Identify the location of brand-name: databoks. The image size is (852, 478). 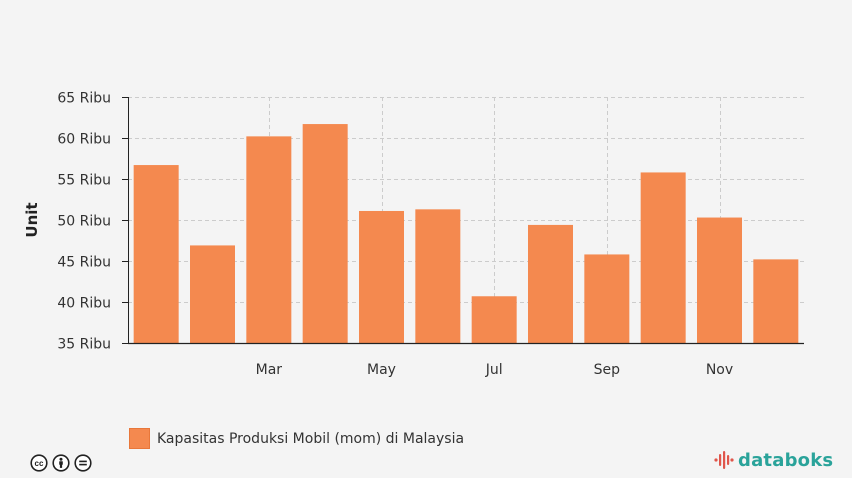
(786, 460).